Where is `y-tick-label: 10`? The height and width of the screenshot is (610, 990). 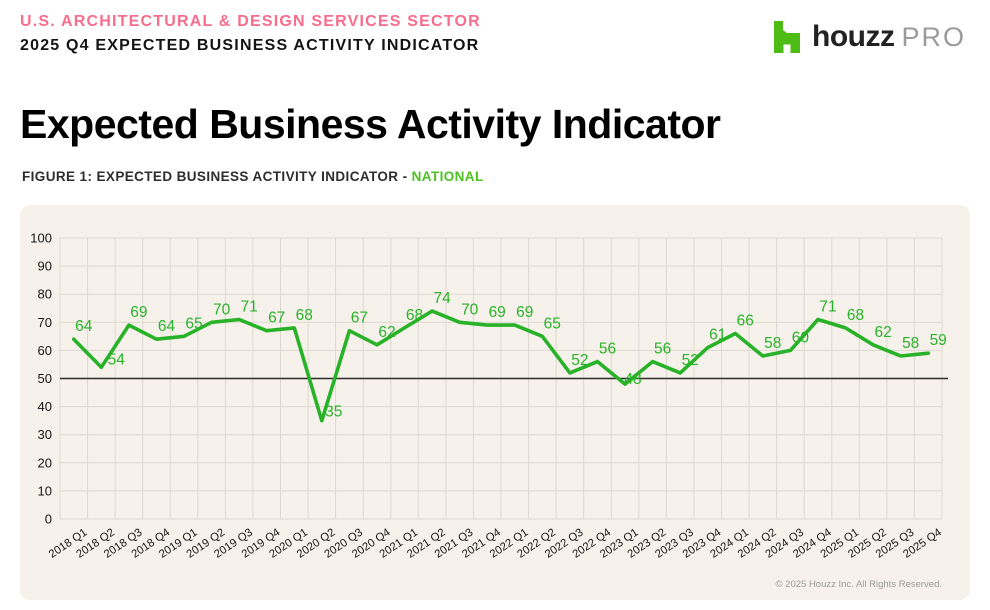
y-tick-label: 10 is located at coordinates (45, 490).